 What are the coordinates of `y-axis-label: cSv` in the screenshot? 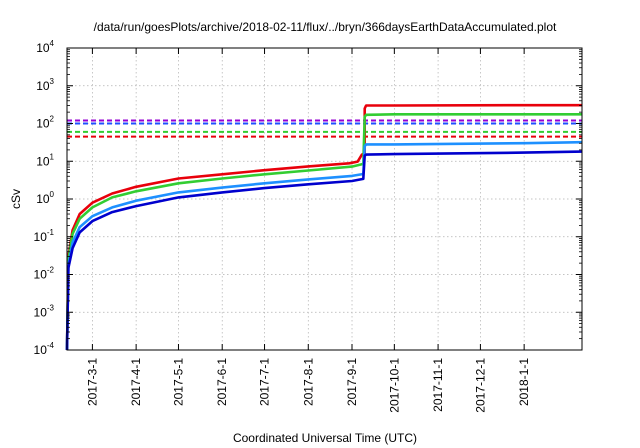 It's located at (16, 199).